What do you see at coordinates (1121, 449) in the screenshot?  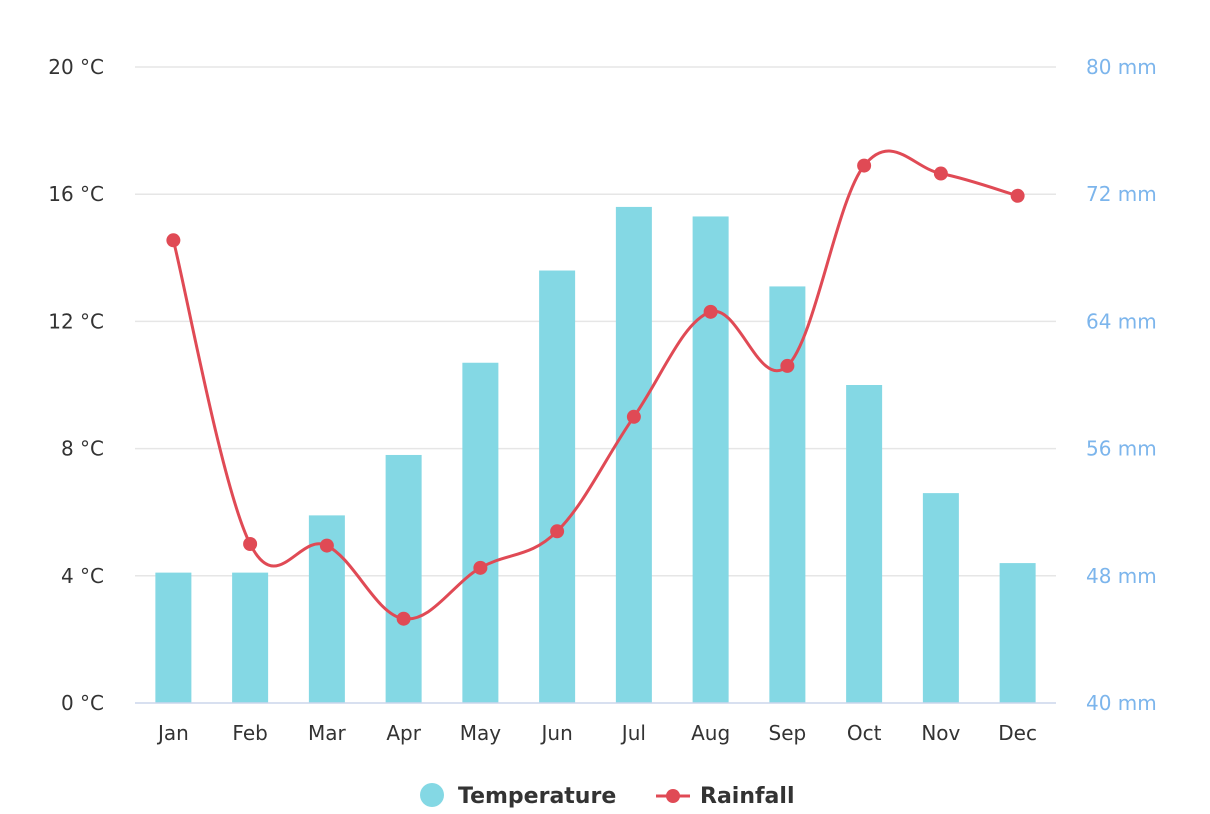 I see `right-y-tick-label: 56 mm` at bounding box center [1121, 449].